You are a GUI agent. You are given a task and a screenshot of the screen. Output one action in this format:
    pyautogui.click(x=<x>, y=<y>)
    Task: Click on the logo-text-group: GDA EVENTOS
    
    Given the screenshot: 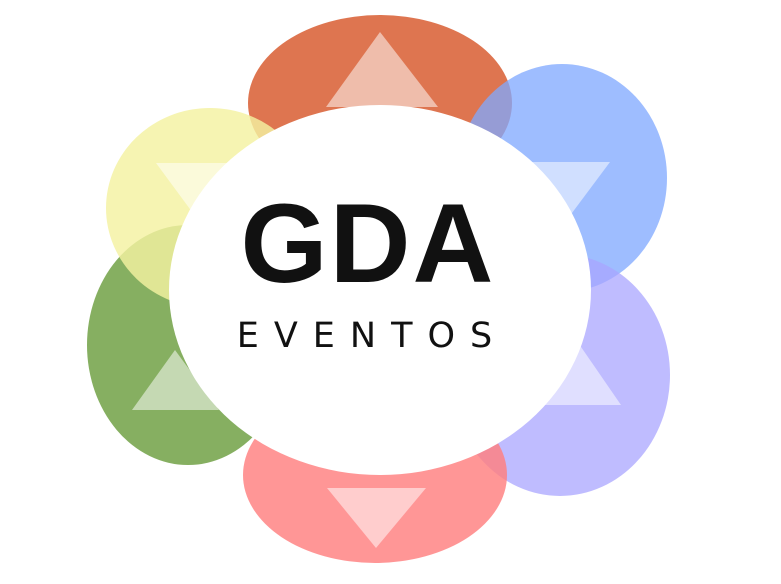 What is the action you would take?
    pyautogui.click(x=372, y=268)
    